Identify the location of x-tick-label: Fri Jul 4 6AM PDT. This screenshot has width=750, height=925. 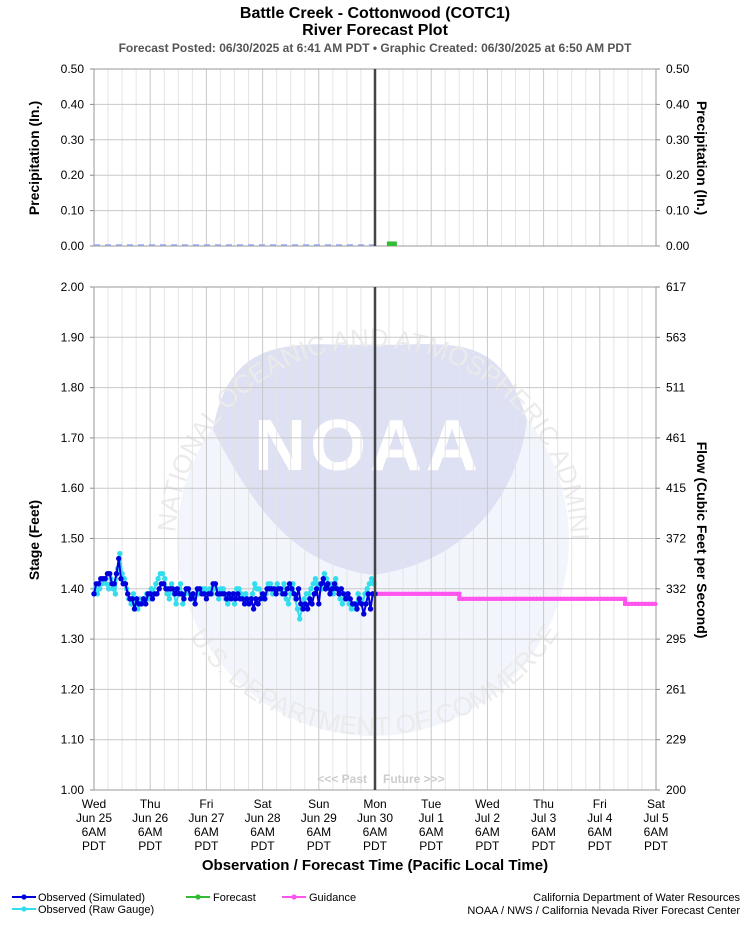
(600, 825).